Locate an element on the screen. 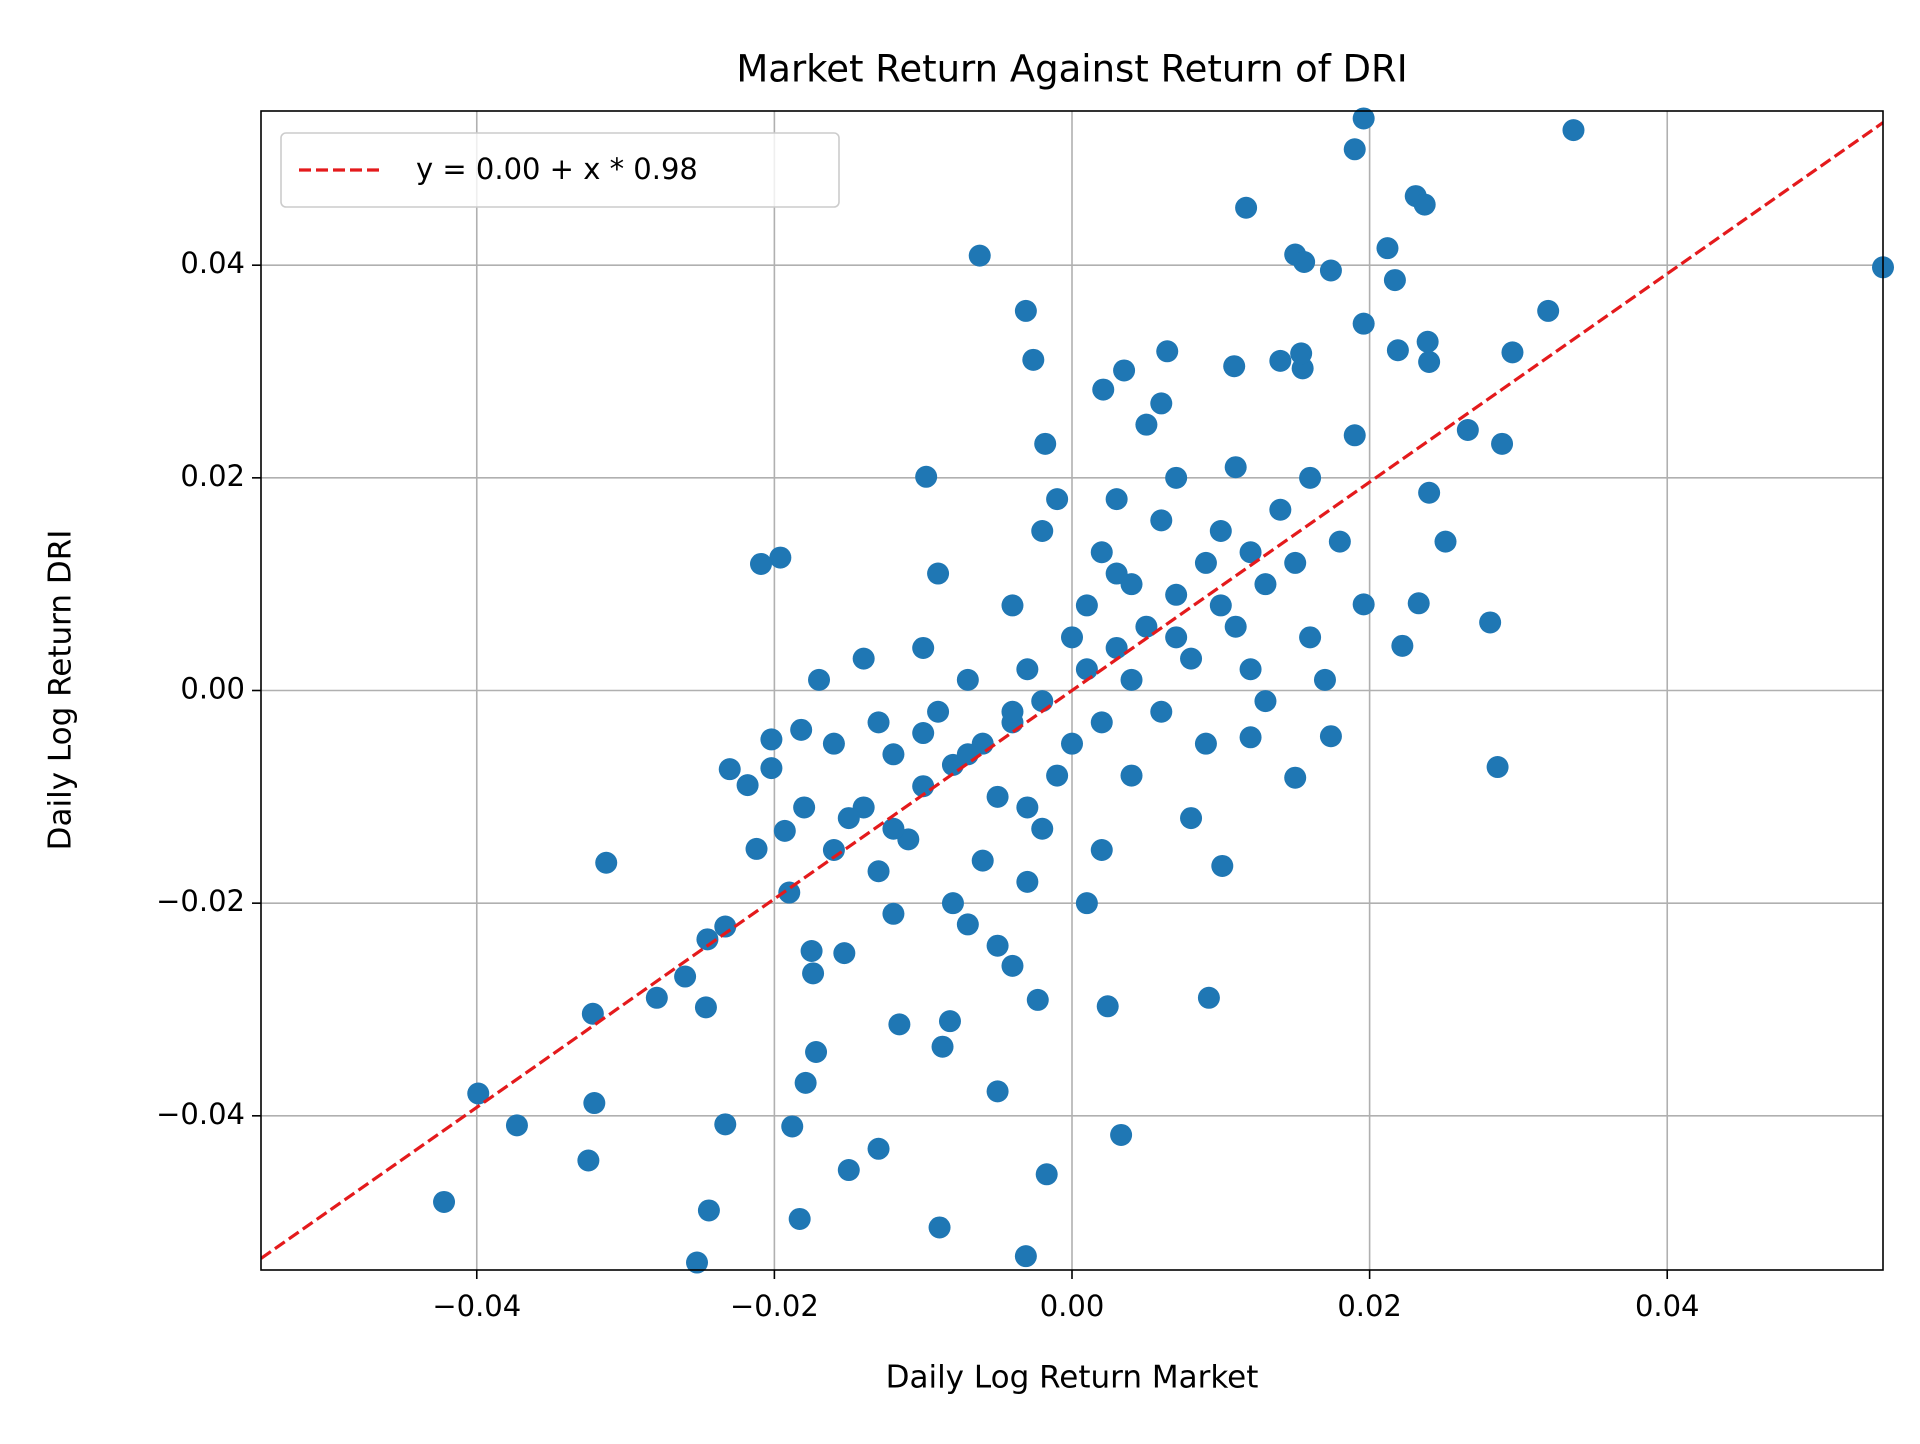  x-tick-label: 0.00 is located at coordinates (1072, 1306).